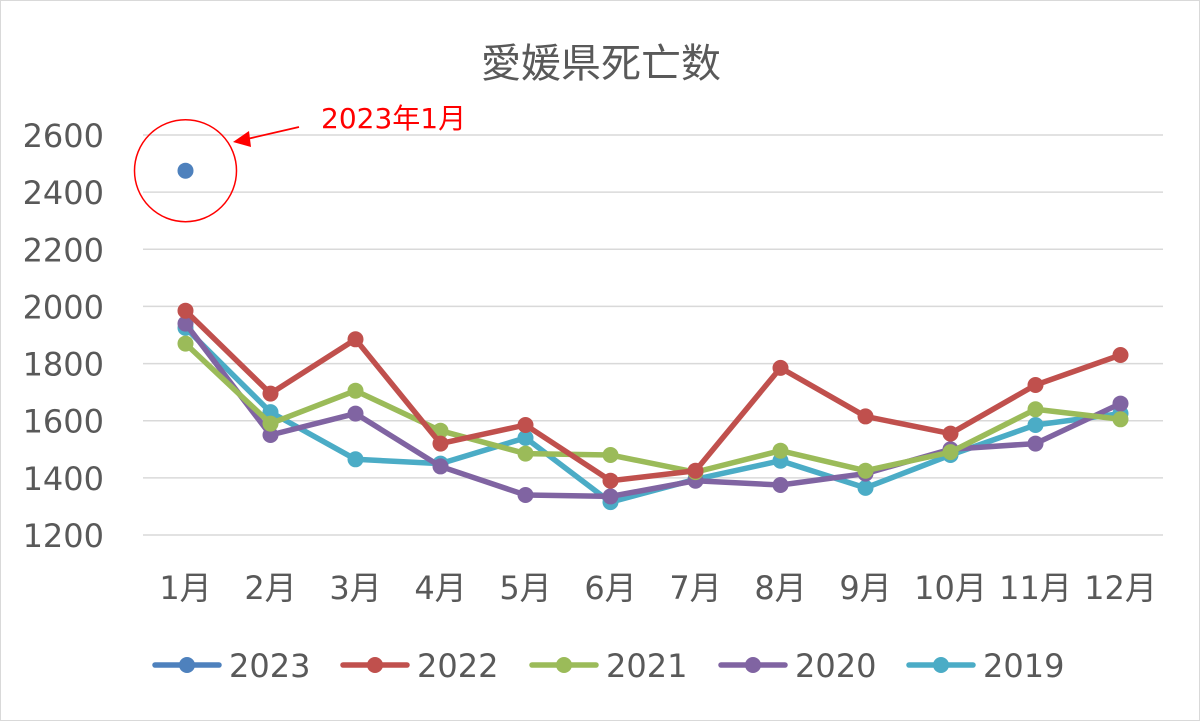 The width and height of the screenshot is (1200, 722). I want to click on x-tick-label: 1月, so click(185, 588).